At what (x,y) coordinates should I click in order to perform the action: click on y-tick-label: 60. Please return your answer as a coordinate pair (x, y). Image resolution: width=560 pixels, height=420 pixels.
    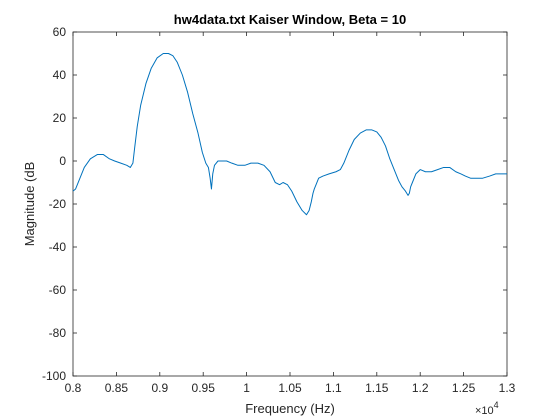
    Looking at the image, I should click on (60, 32).